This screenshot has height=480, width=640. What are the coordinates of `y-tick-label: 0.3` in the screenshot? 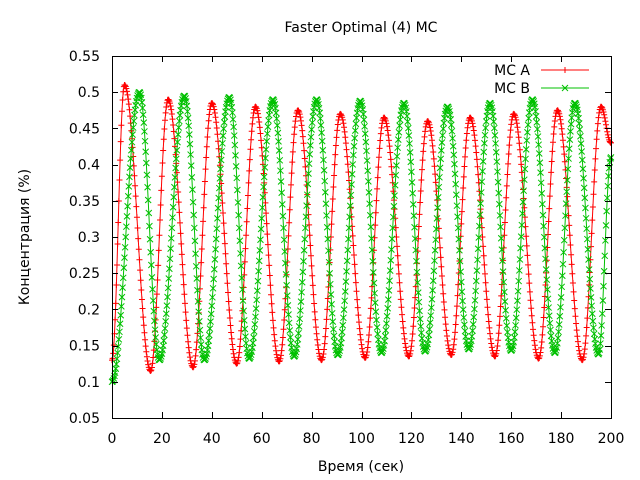 It's located at (89, 238).